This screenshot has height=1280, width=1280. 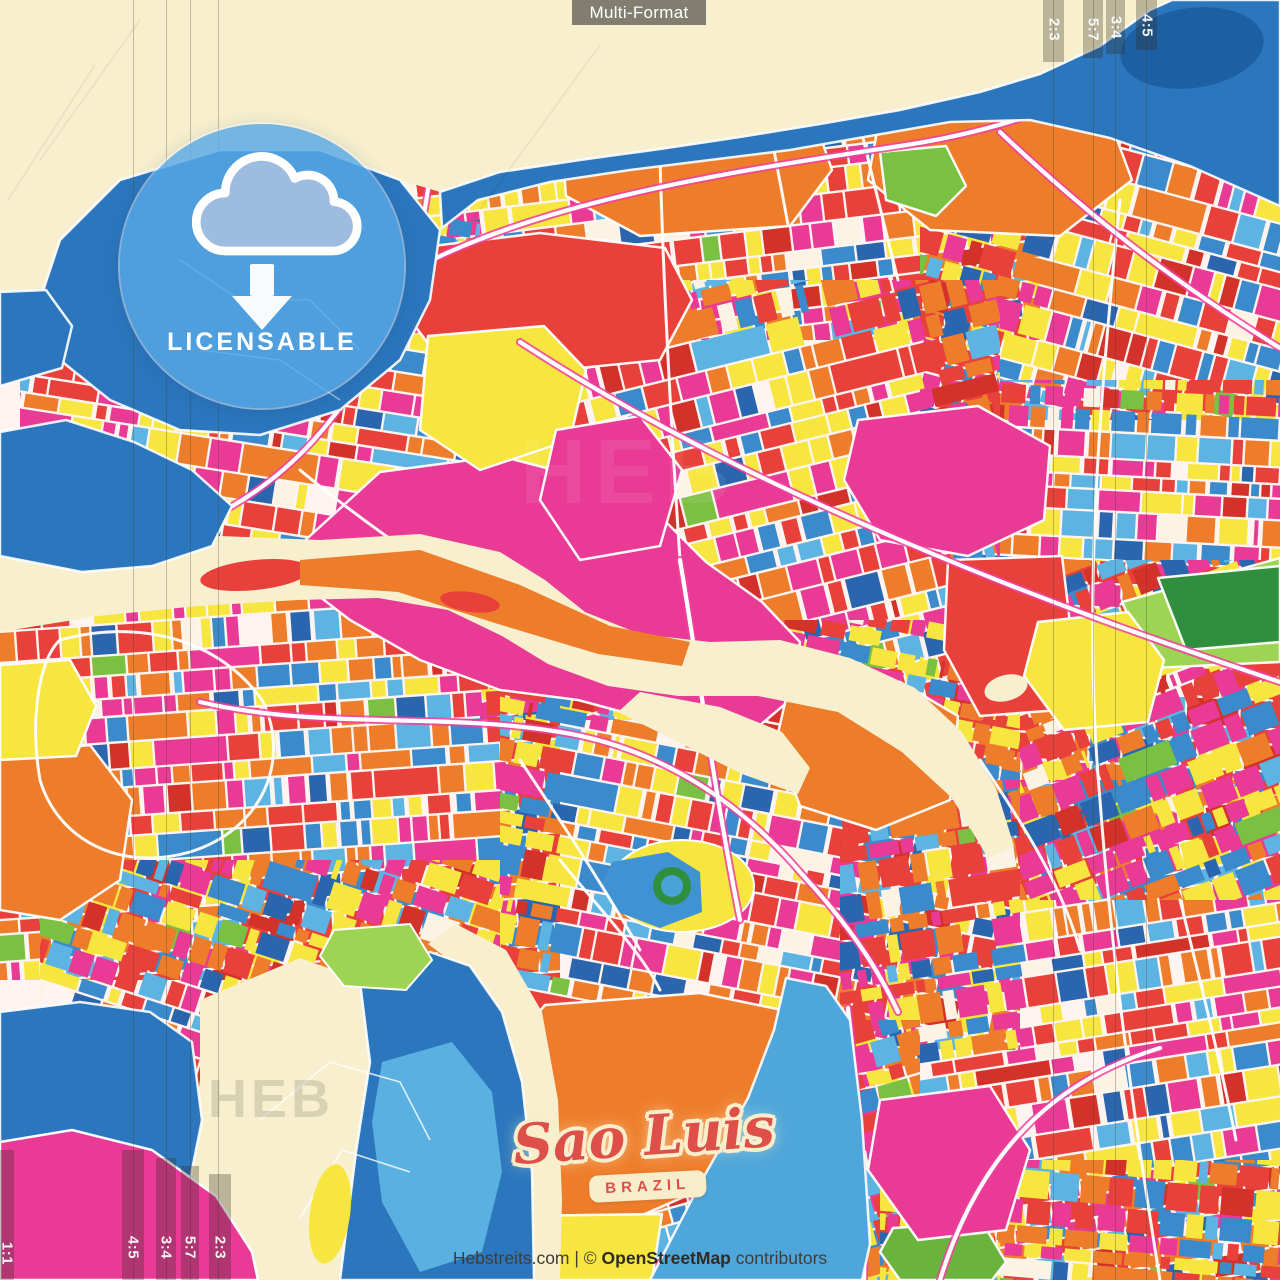 What do you see at coordinates (262, 342) in the screenshot?
I see `badge-label: LICENSABLE` at bounding box center [262, 342].